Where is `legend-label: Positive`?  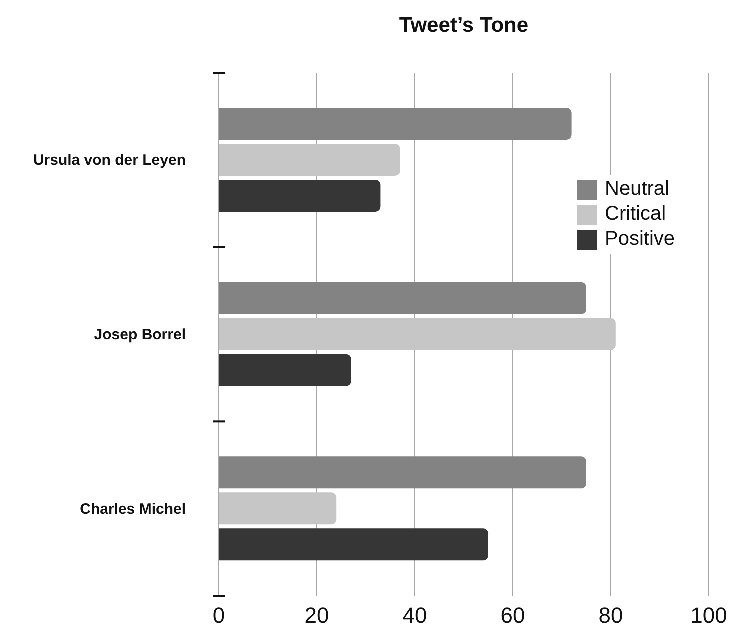
legend-label: Positive is located at coordinates (640, 239).